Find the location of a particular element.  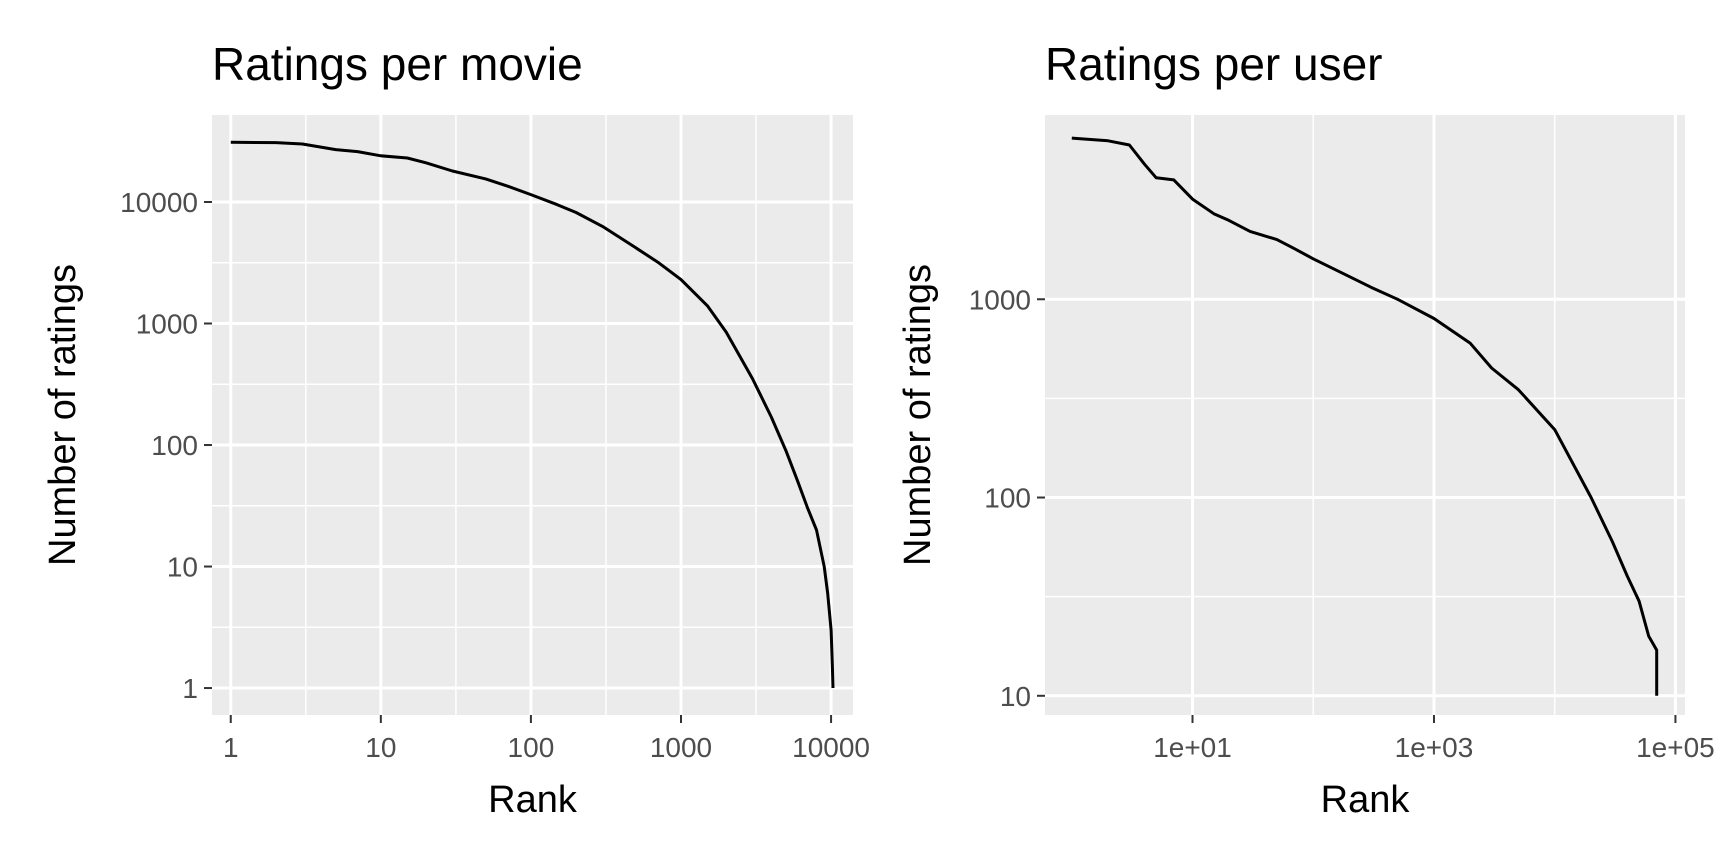

y-axis-ticks: 10 100 1000 is located at coordinates (1007, 498).